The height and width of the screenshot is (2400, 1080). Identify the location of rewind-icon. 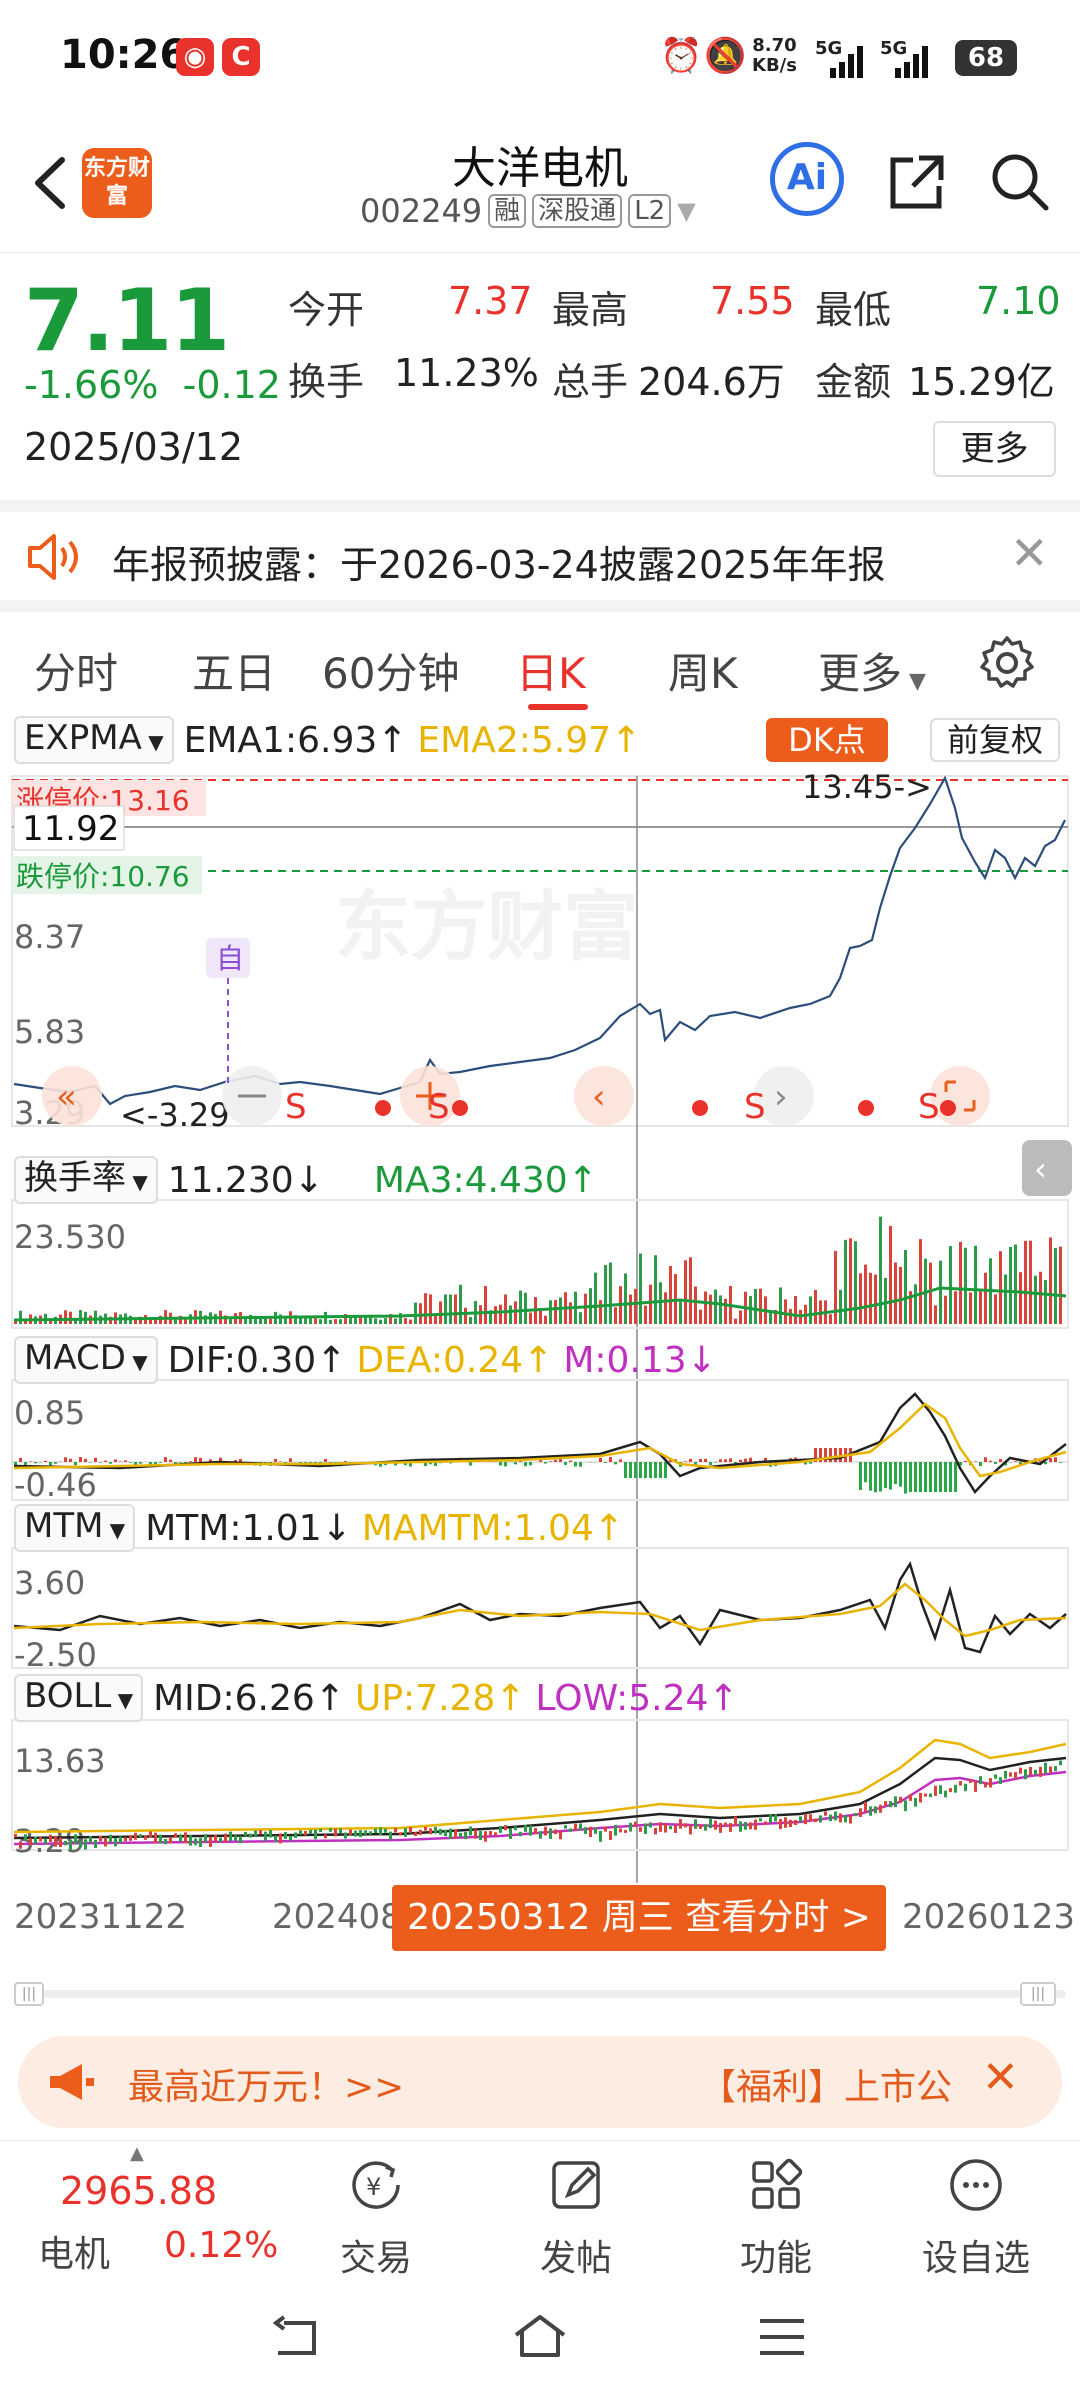
(72, 1096).